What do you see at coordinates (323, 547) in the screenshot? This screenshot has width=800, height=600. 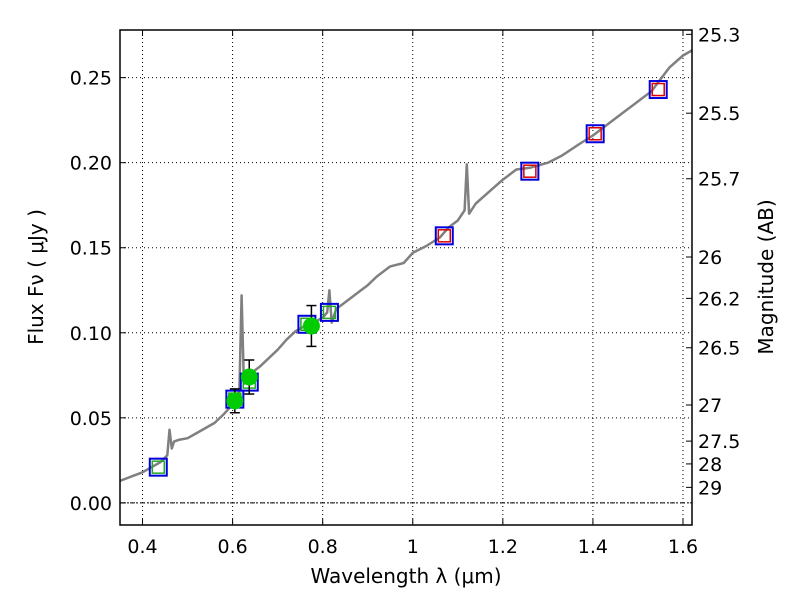 I see `x-tick-label: 0.8` at bounding box center [323, 547].